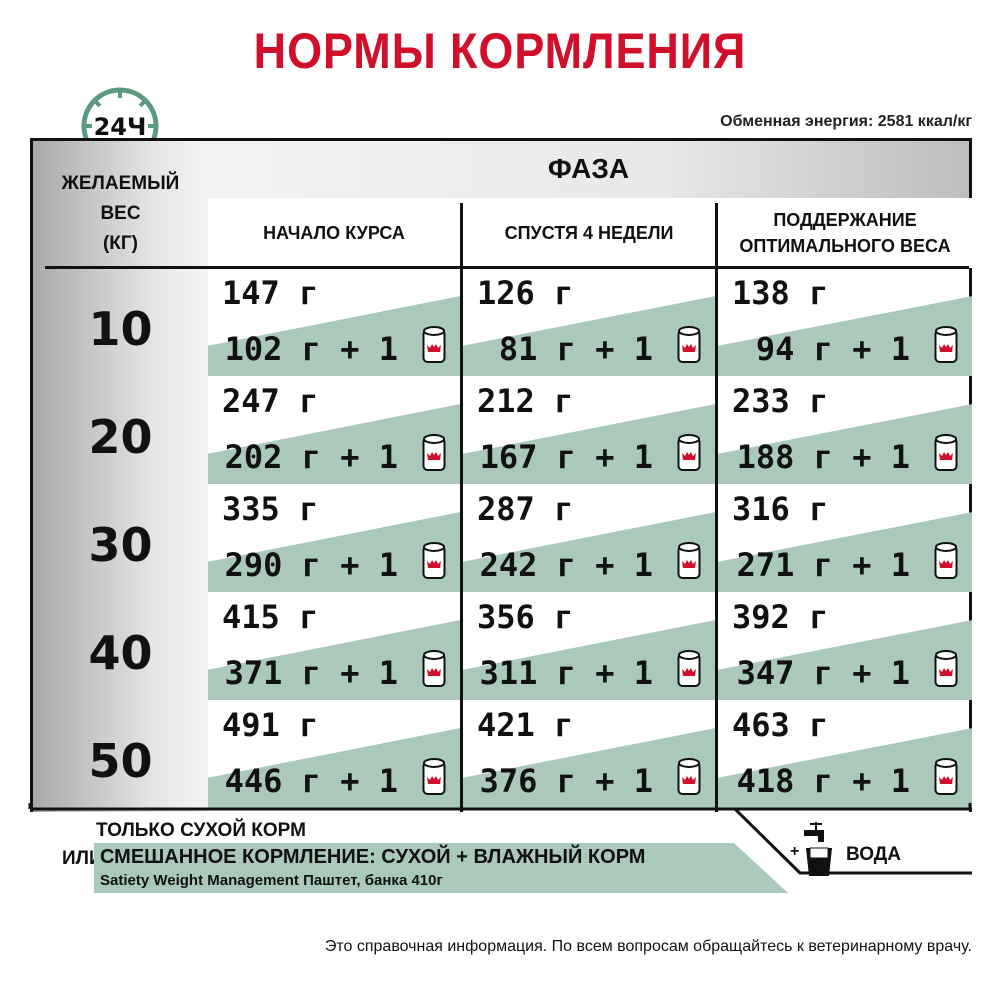 This screenshot has height=1000, width=1000. Describe the element at coordinates (270, 725) in the screenshot. I see `dry-amount: 491 г` at that location.